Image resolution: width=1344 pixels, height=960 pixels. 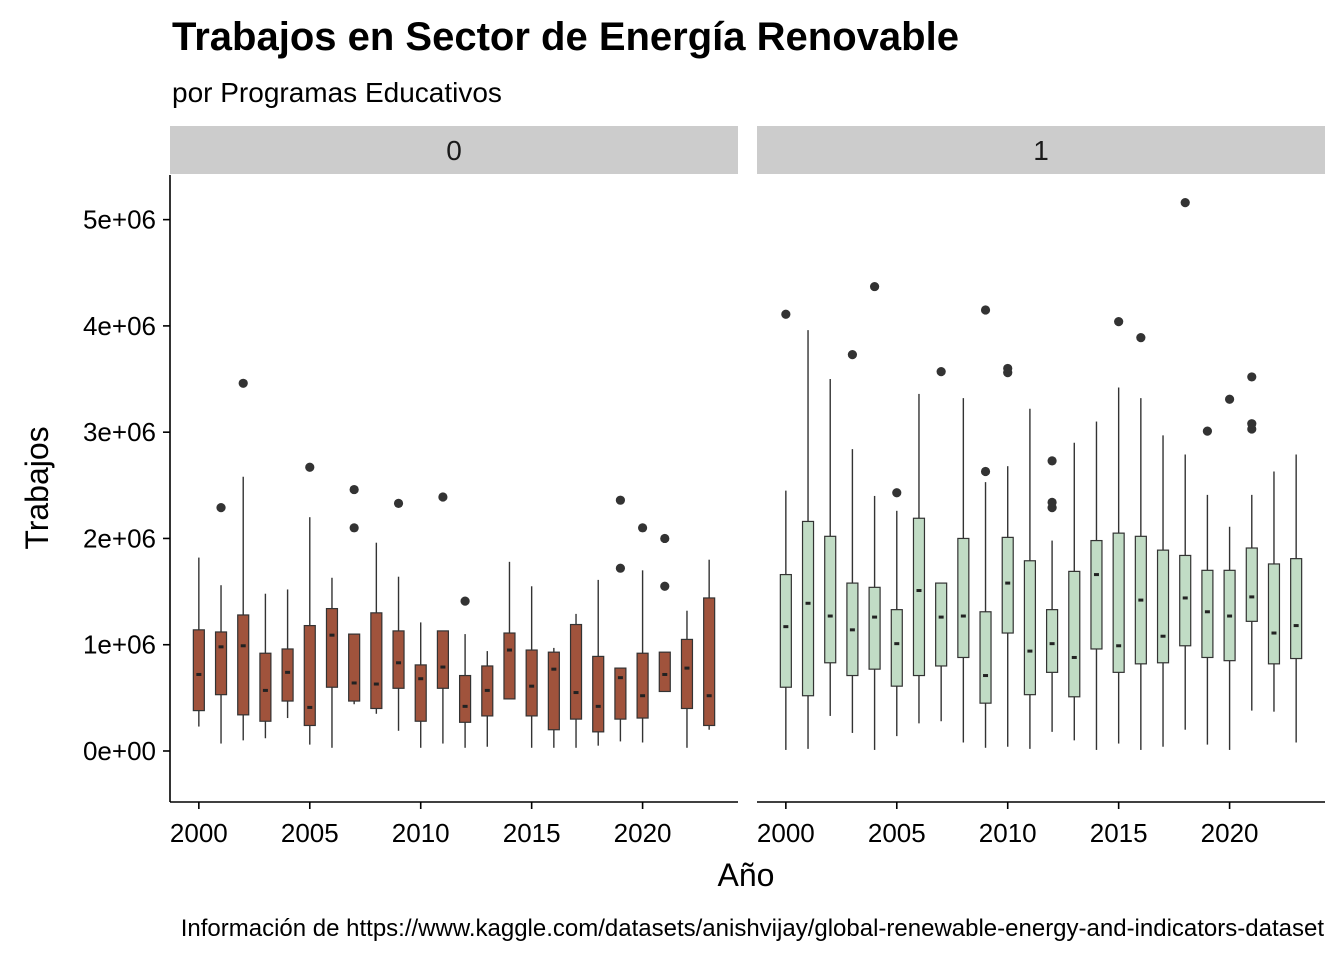 What do you see at coordinates (1096, 585) in the screenshot?
I see `box-1-2014` at bounding box center [1096, 585].